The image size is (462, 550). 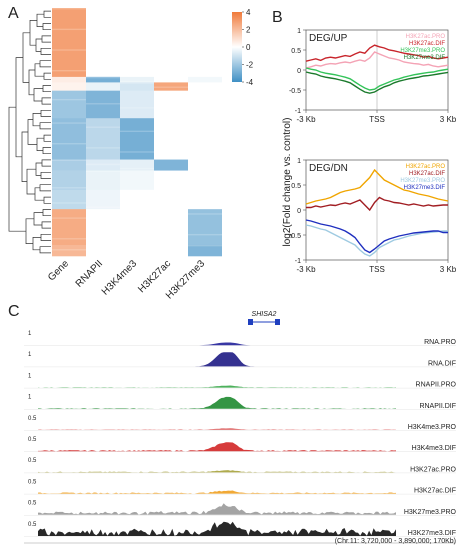 I want to click on panel-label-a: A, so click(x=13, y=13).